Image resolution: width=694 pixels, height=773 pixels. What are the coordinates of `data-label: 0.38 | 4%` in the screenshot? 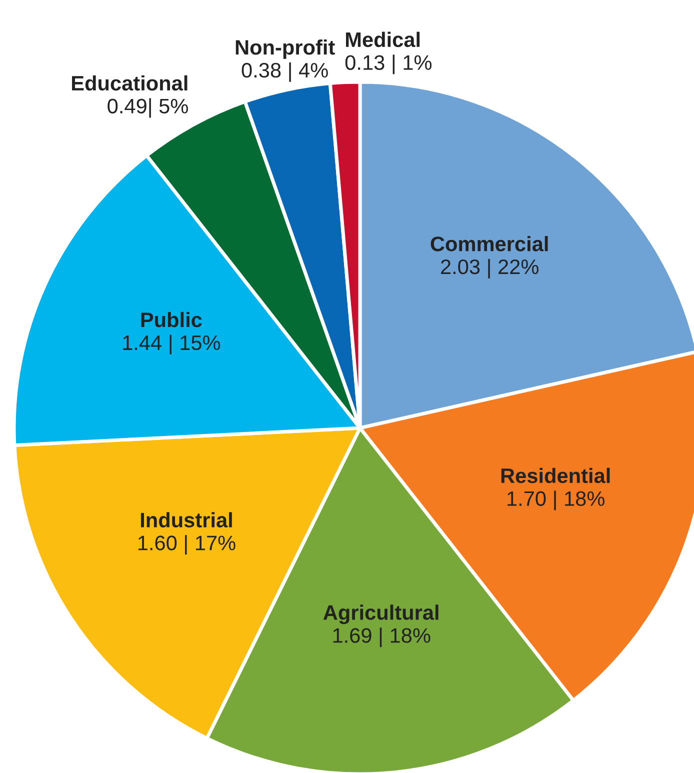 It's located at (285, 72).